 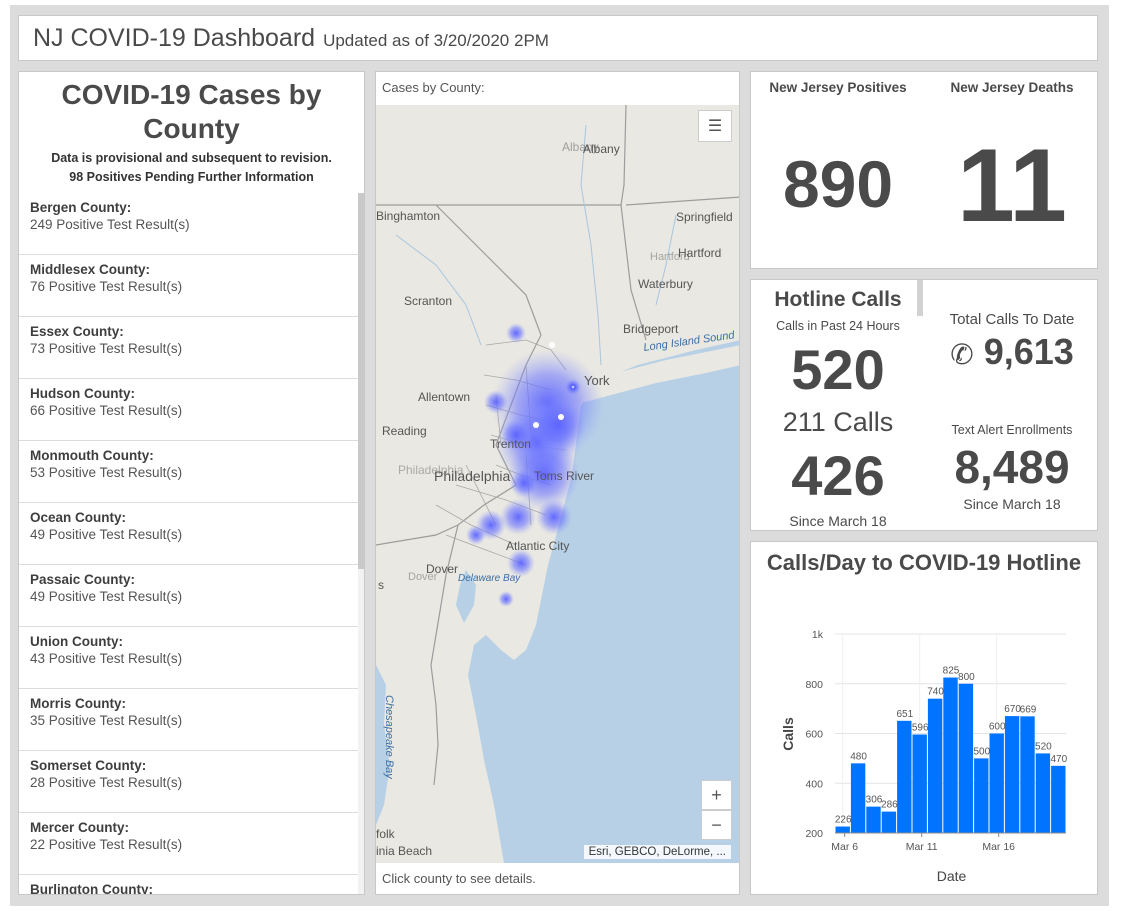 I want to click on legend-list-button: ☰, so click(x=715, y=126).